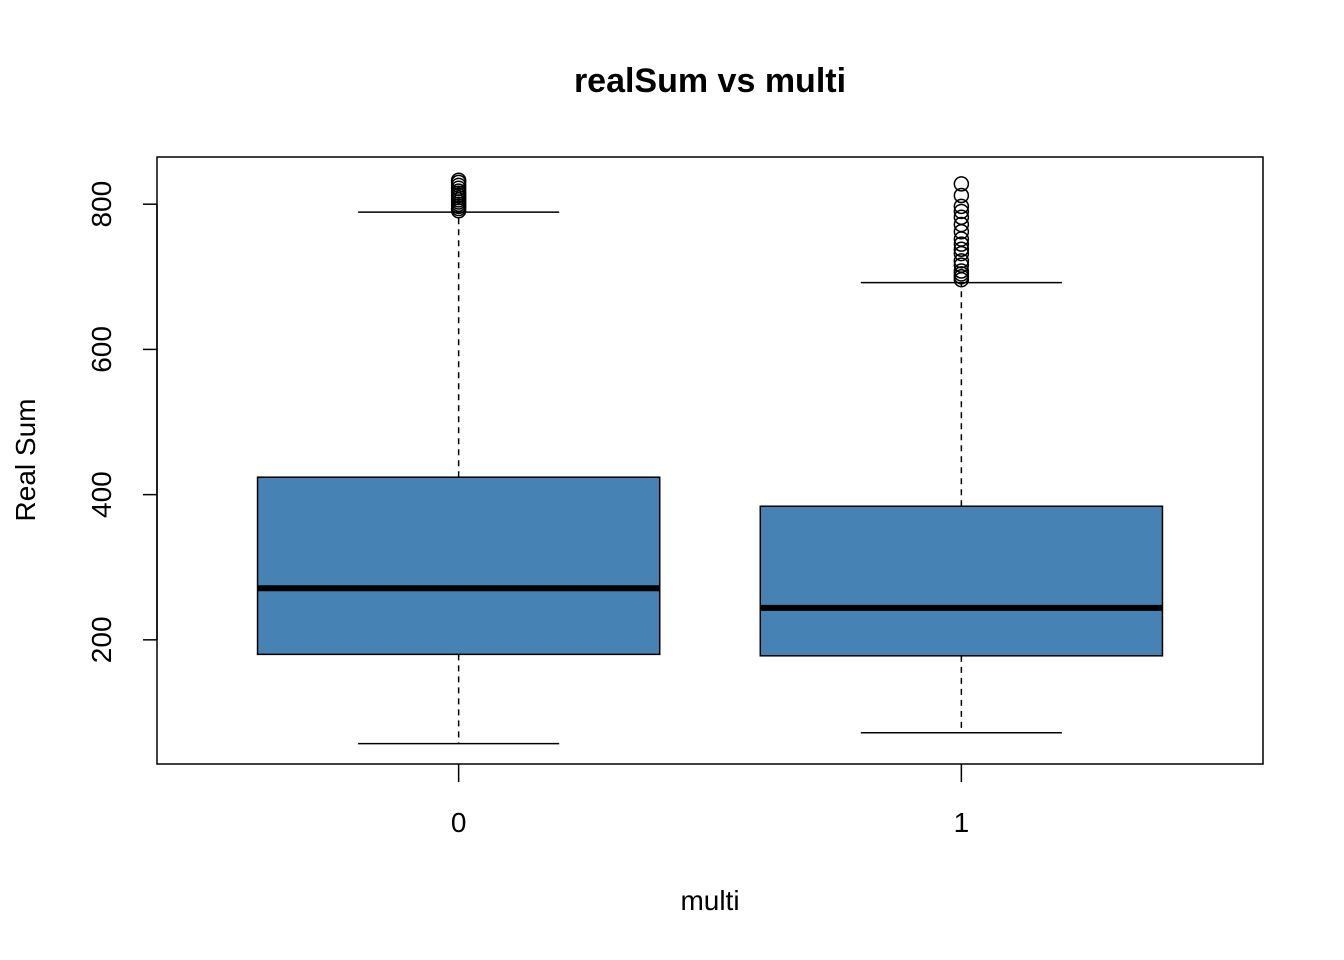 This screenshot has width=1344, height=960. I want to click on y-axis-label: Real Sum, so click(25, 460).